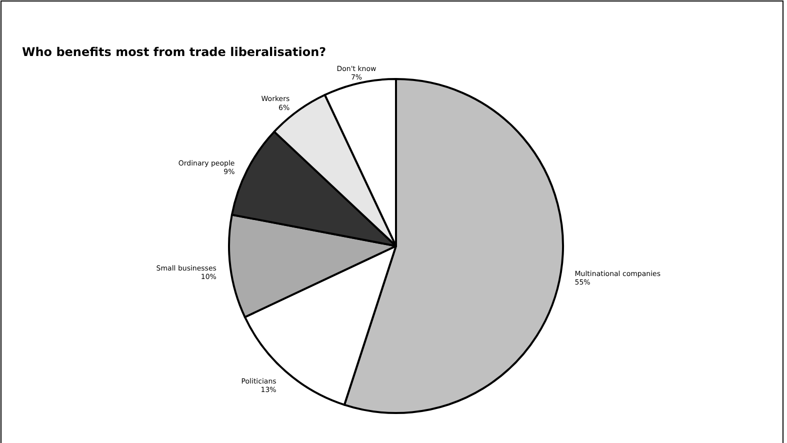 This screenshot has height=443, width=787. I want to click on chart-title: Who benefits most from trade liberalisation?, so click(174, 52).